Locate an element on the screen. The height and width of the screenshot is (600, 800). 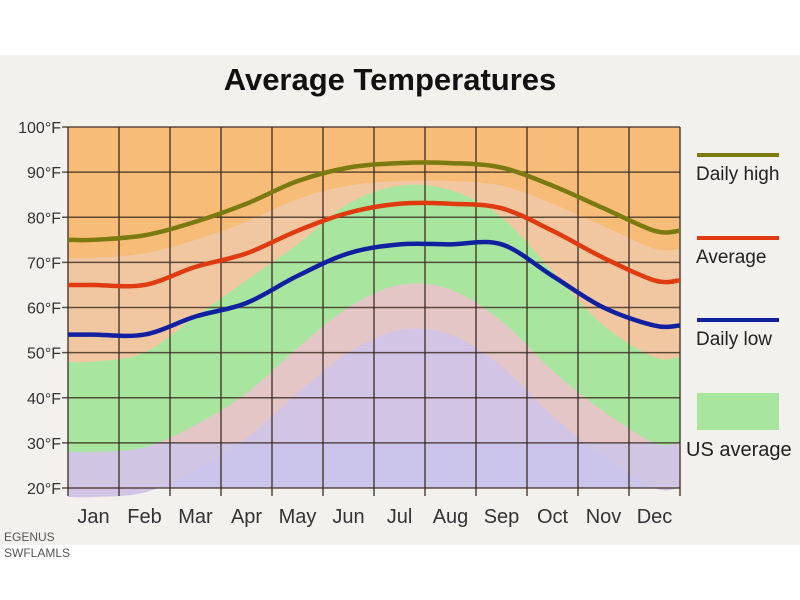
x-tick-label: Oct is located at coordinates (553, 517).